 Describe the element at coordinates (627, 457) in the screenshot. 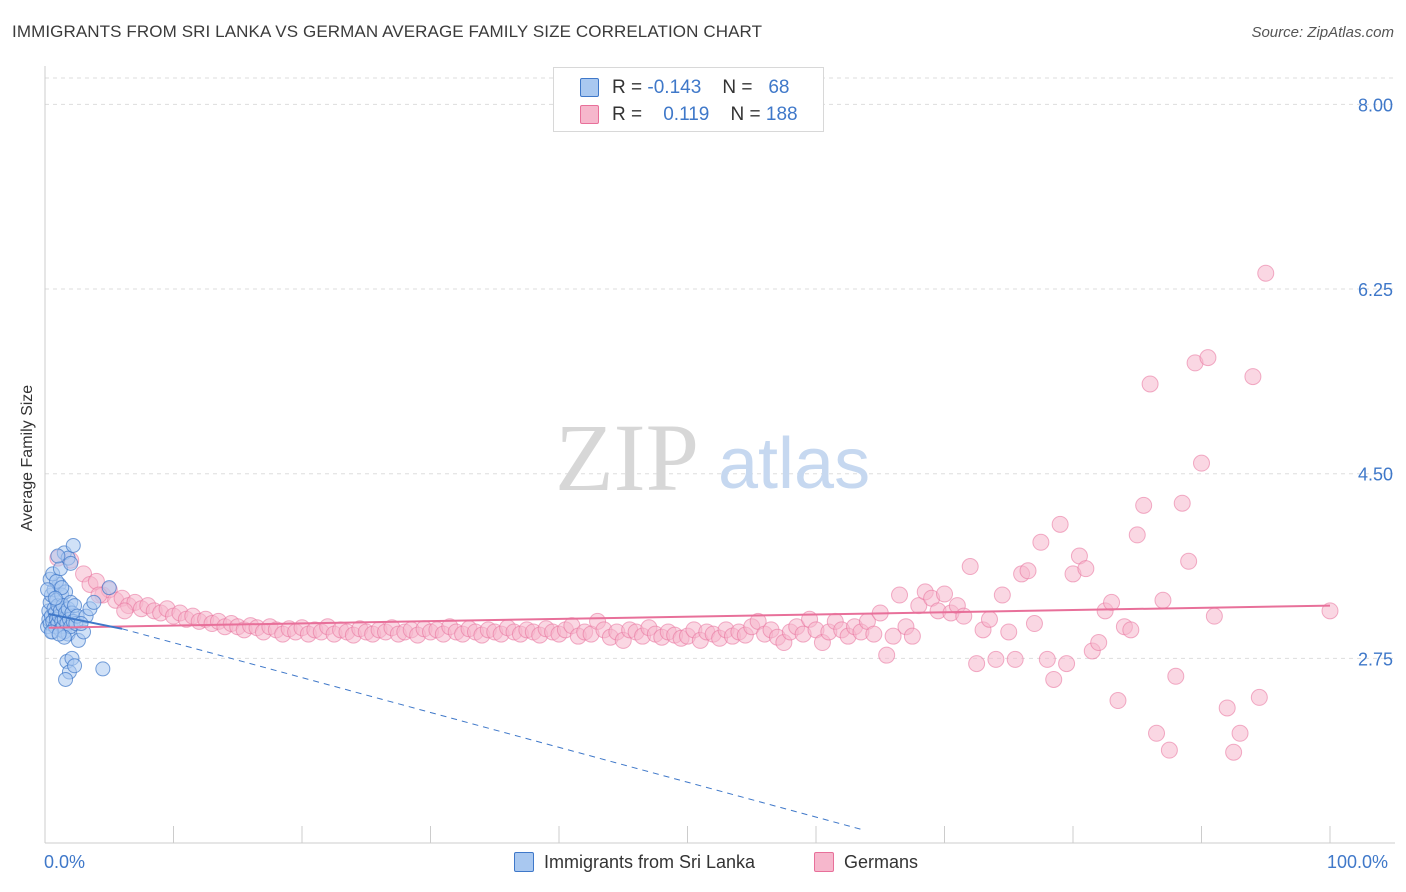

I see `watermark-zip: ZIP` at that location.